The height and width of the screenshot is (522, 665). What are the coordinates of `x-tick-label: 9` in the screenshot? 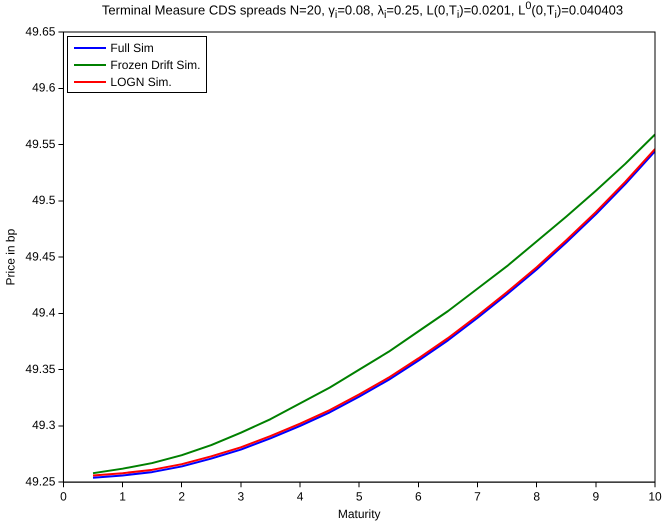 It's located at (596, 497).